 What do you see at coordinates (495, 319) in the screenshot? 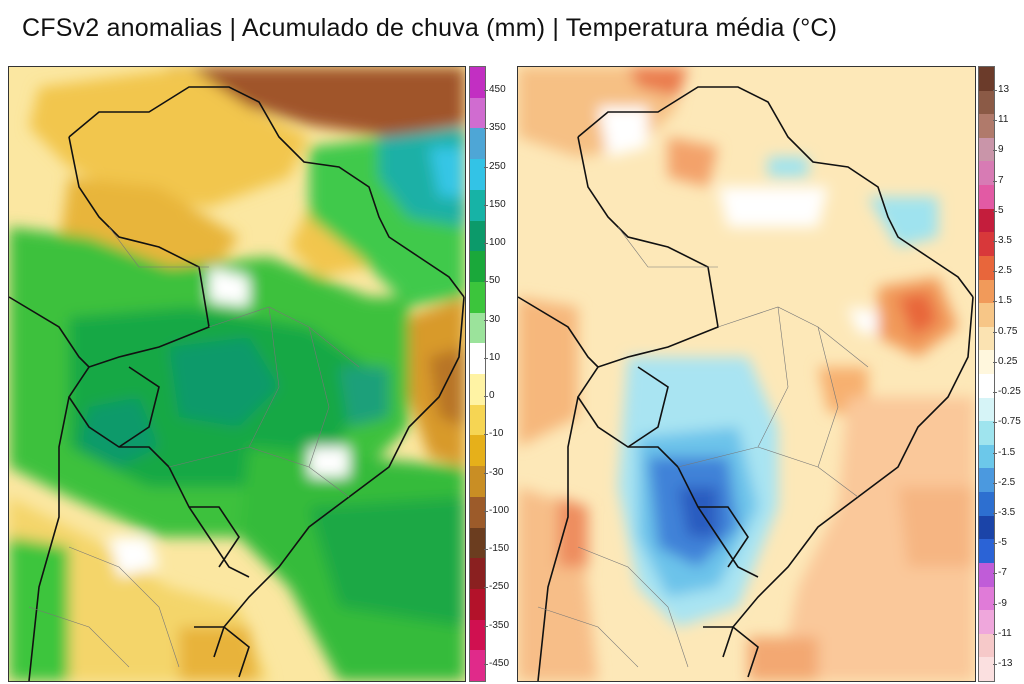
I see `precipitation-legend-tick-label: 30` at bounding box center [495, 319].